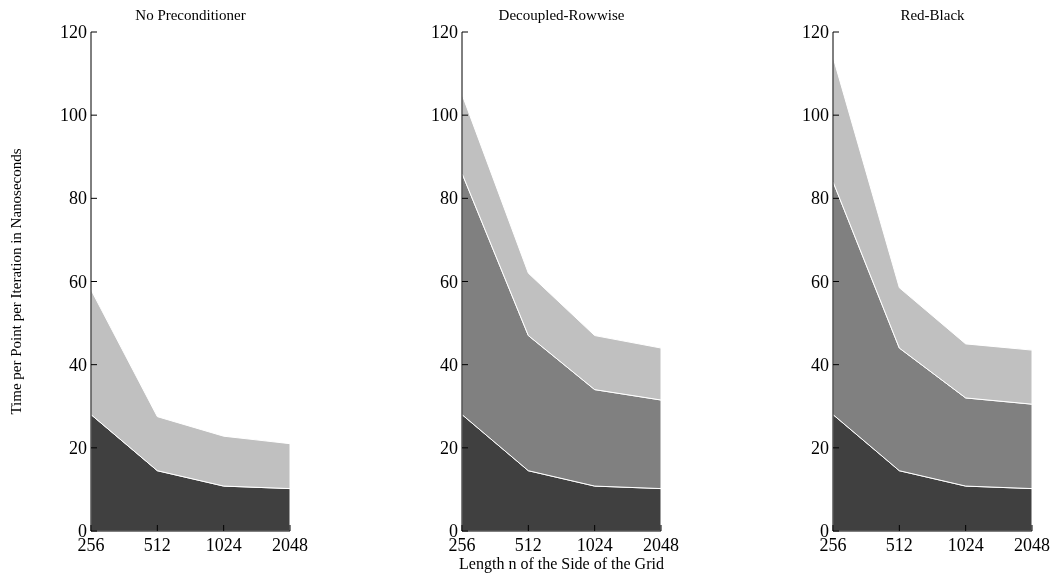 Image resolution: width=1060 pixels, height=575 pixels. I want to click on y-axis-title: Time per Point per Iteration in Nanoseconds, so click(16, 281).